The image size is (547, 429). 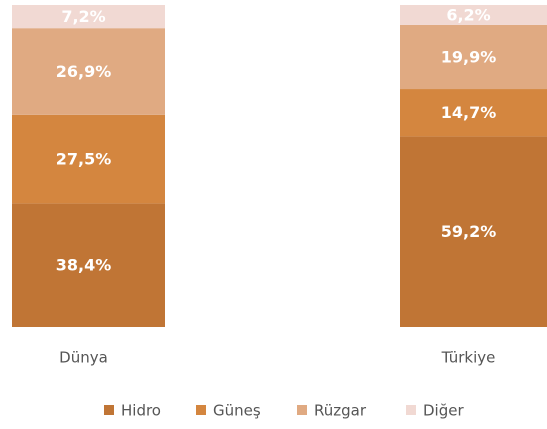 I want to click on value-label: 6,2%, so click(x=468, y=14).